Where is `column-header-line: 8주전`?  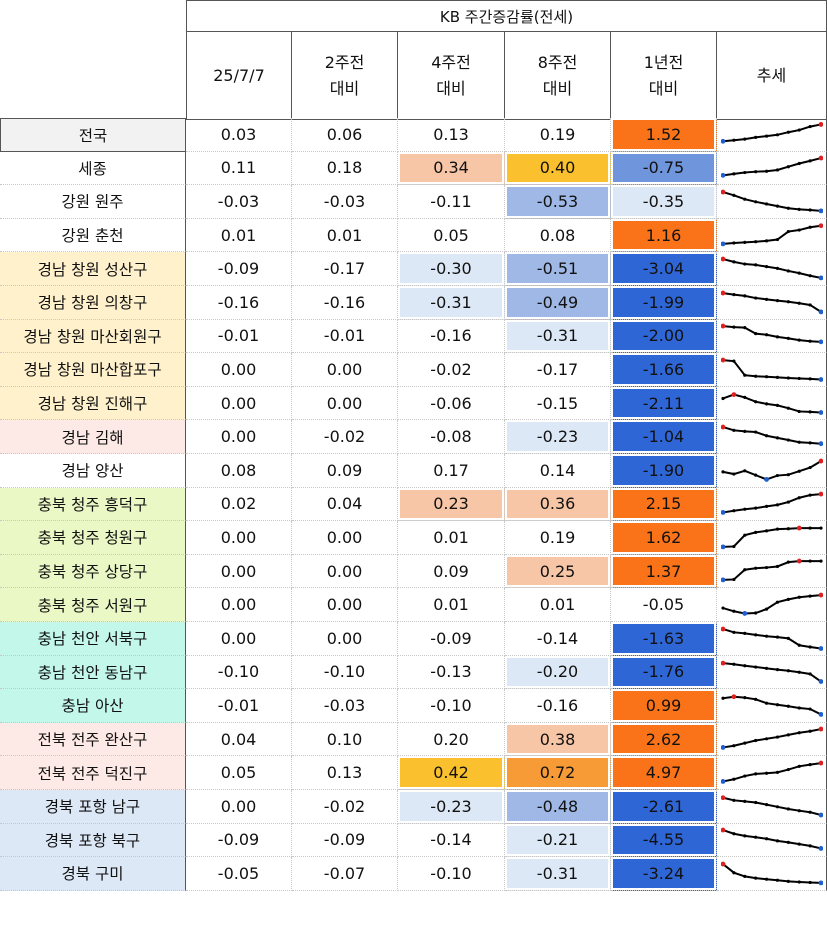 column-header-line: 8주전 is located at coordinates (557, 62).